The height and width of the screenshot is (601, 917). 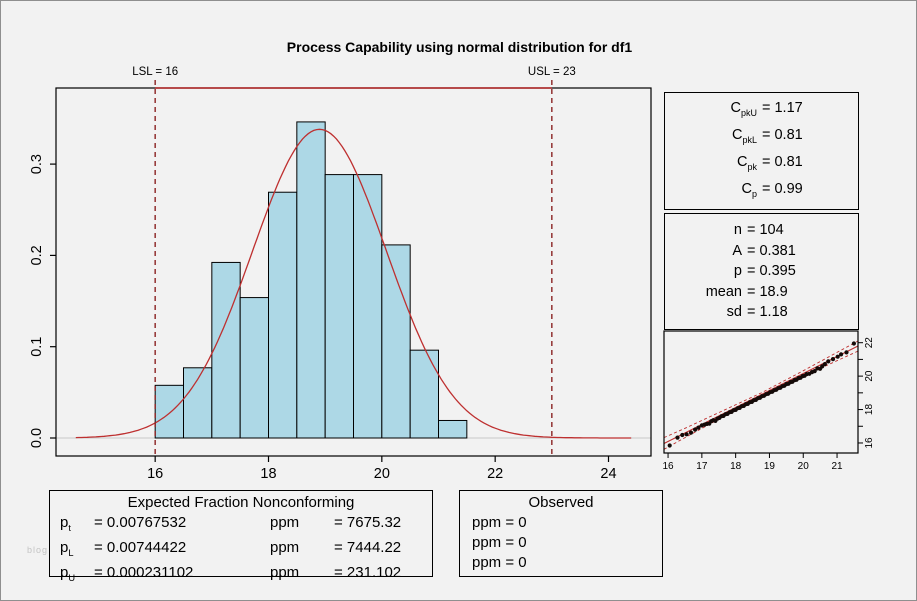 I want to click on stat-label: n, so click(x=737, y=230).